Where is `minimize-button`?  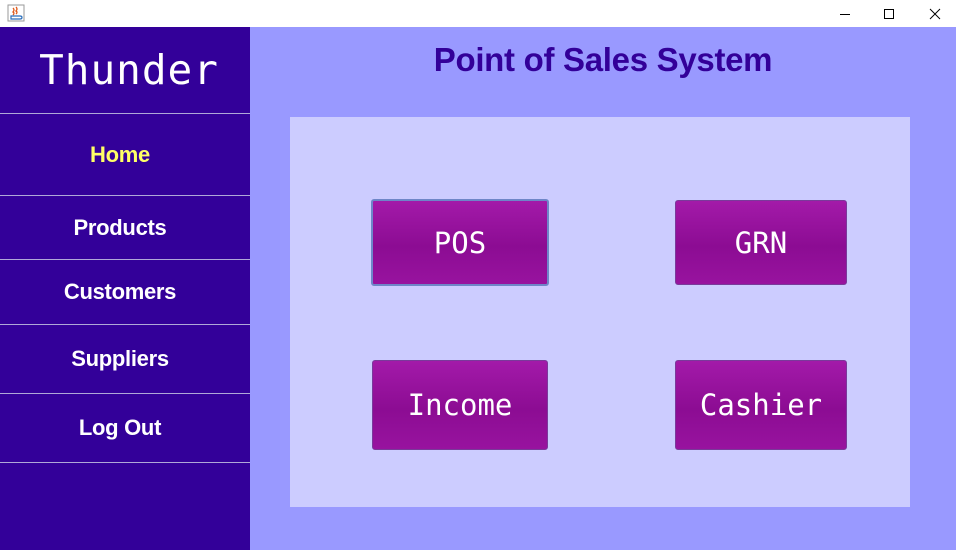 minimize-button is located at coordinates (845, 13).